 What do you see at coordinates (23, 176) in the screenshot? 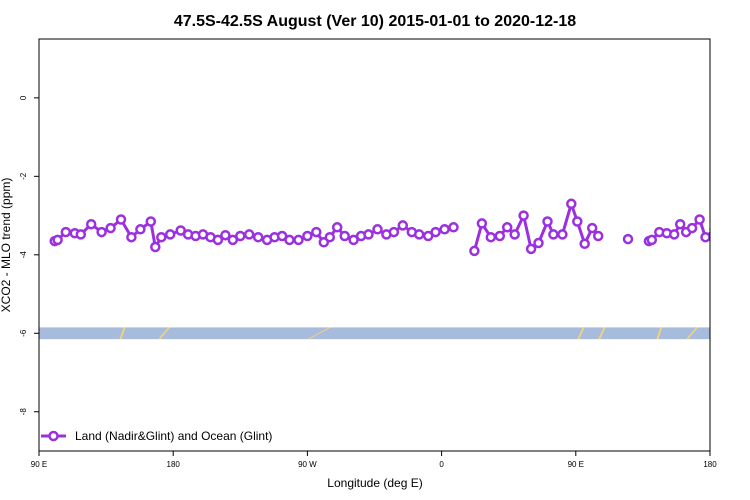
I see `y-tick-label: -2` at bounding box center [23, 176].